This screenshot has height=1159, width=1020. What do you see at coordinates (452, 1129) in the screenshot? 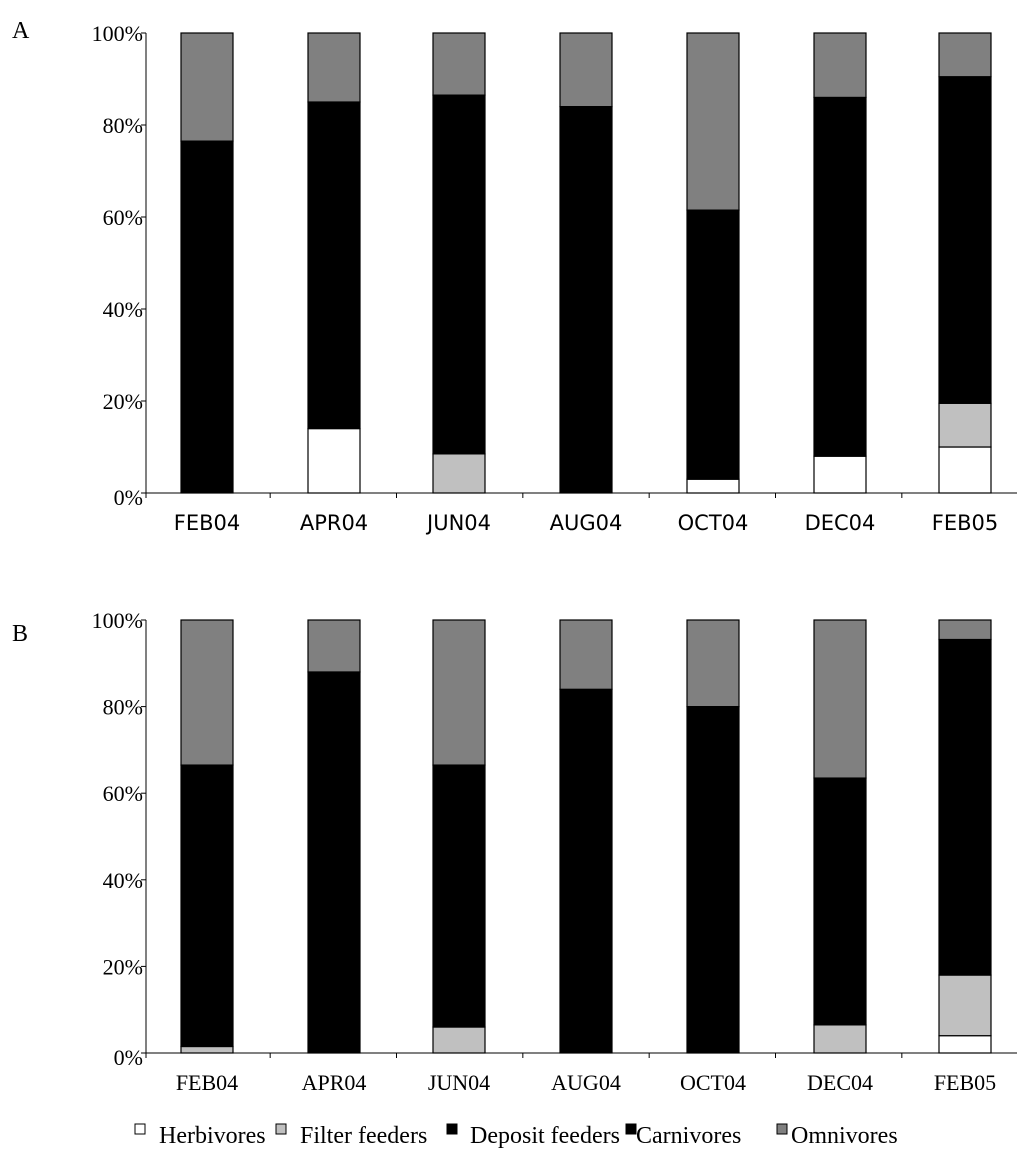
I see `legend-swatch-deposit-feeders` at bounding box center [452, 1129].